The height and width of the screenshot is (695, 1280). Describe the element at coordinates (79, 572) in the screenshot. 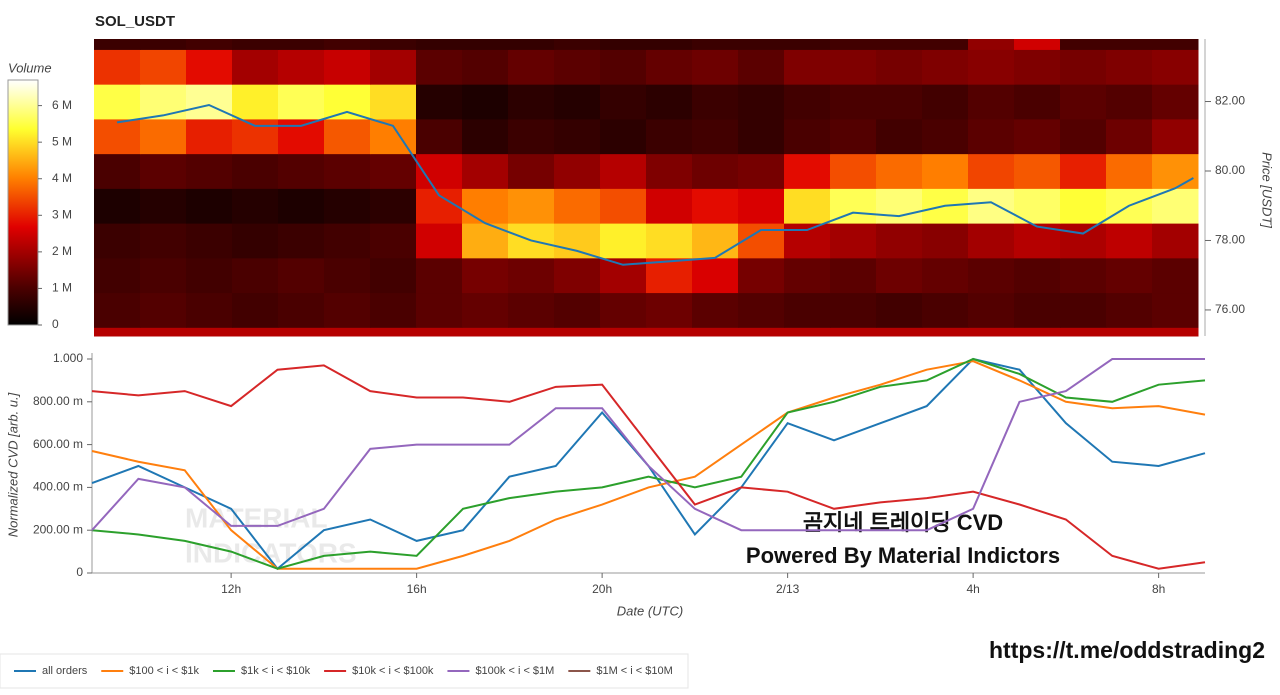

I see `y-tick-label: 0` at that location.